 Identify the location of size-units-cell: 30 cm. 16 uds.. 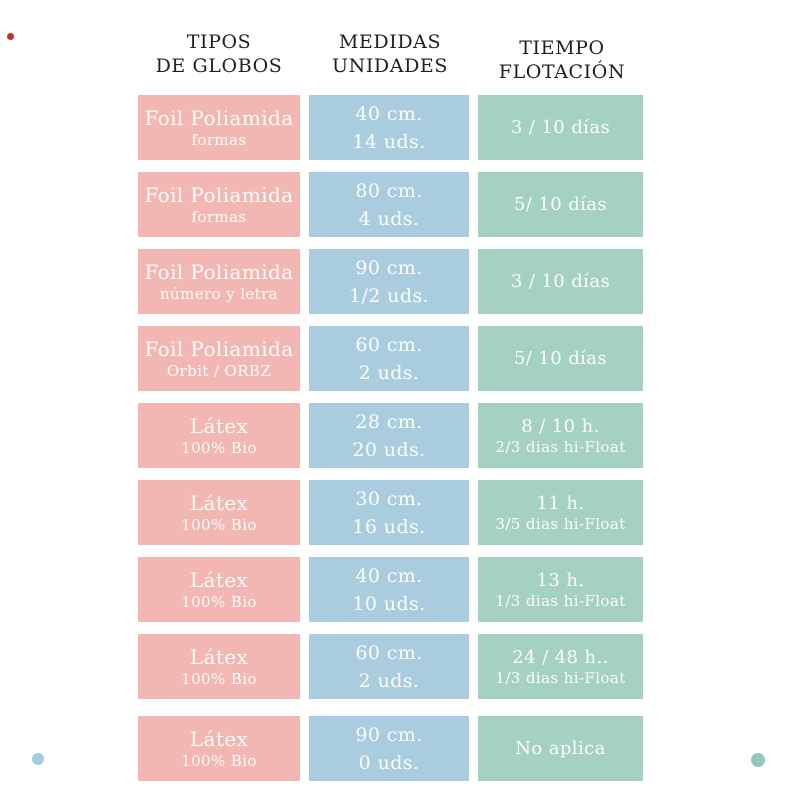
(389, 512).